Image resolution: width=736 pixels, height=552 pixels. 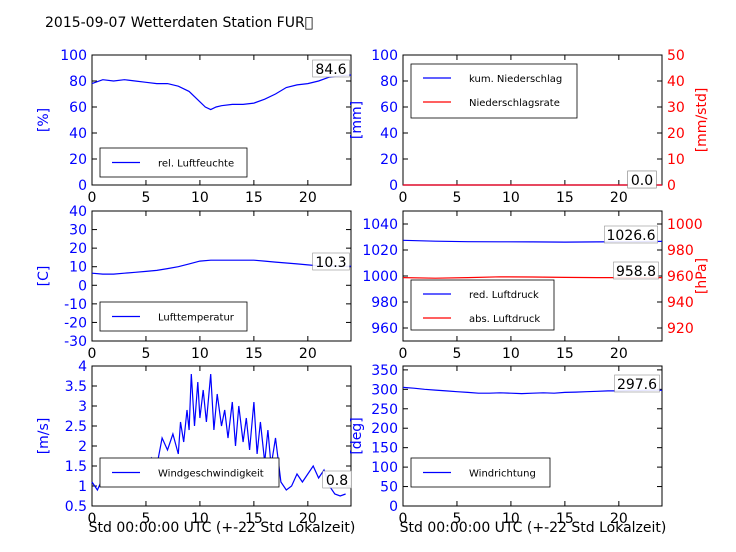 What do you see at coordinates (76, 427) in the screenshot?
I see `y-tick-label: 2.5` at bounding box center [76, 427].